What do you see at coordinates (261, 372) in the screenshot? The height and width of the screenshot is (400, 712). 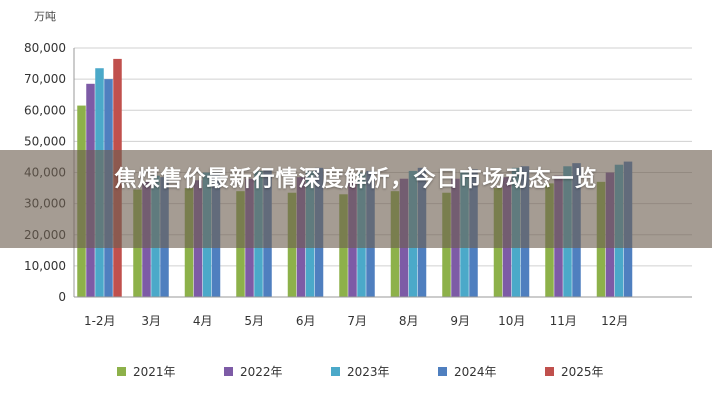 I see `legend-label: 2022年` at bounding box center [261, 372].